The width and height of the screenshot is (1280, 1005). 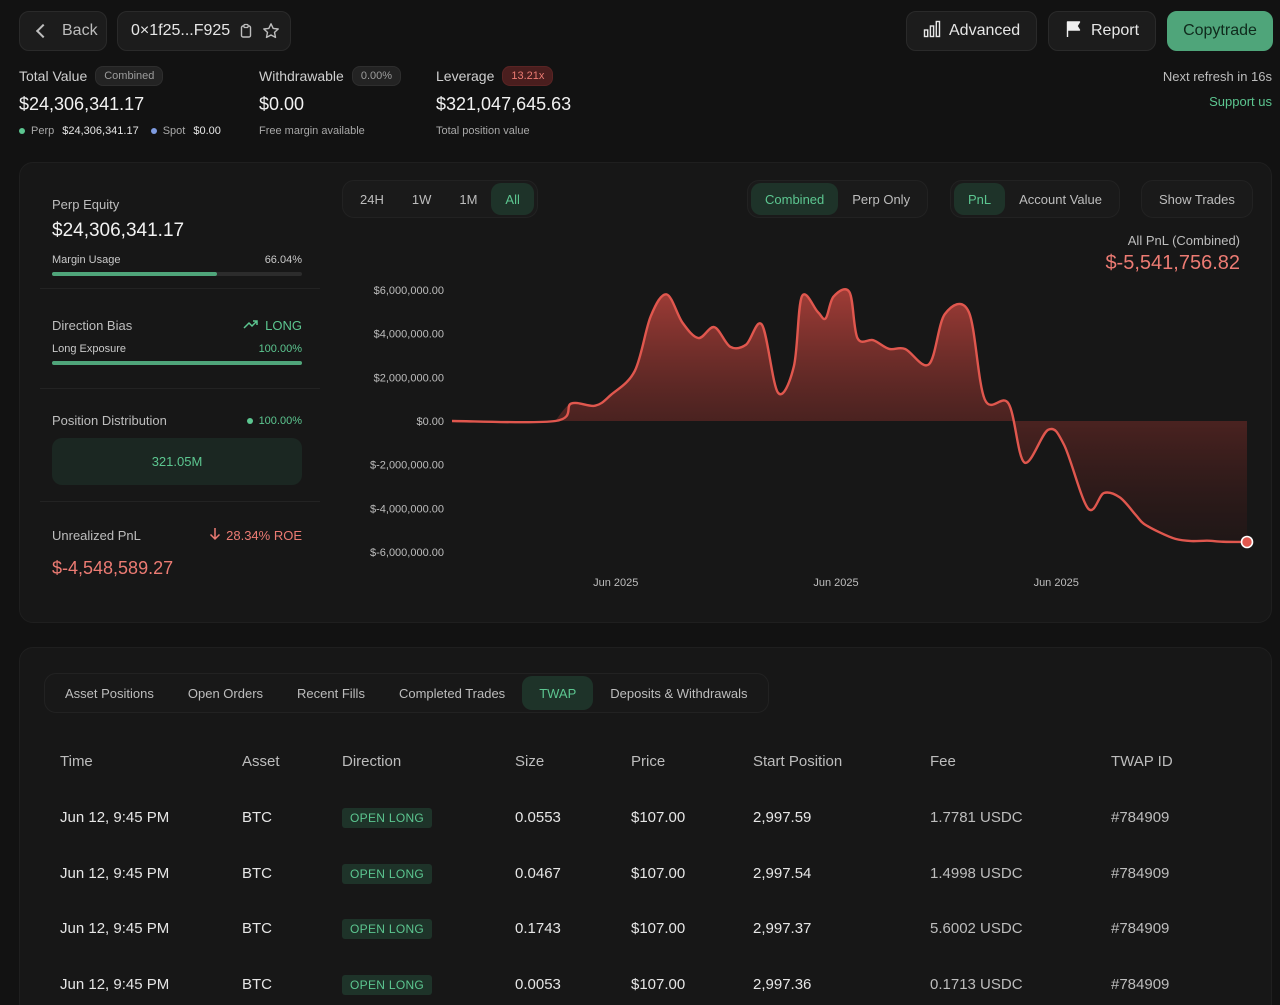 I want to click on chart-header: All PnL (Combined) $-5,541,756.82, so click(x=1172, y=254).